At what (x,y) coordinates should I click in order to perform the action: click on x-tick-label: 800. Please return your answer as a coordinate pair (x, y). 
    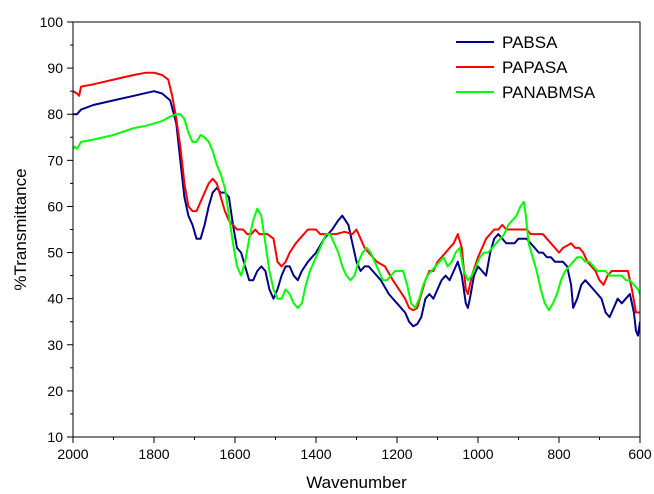
    Looking at the image, I should click on (559, 454).